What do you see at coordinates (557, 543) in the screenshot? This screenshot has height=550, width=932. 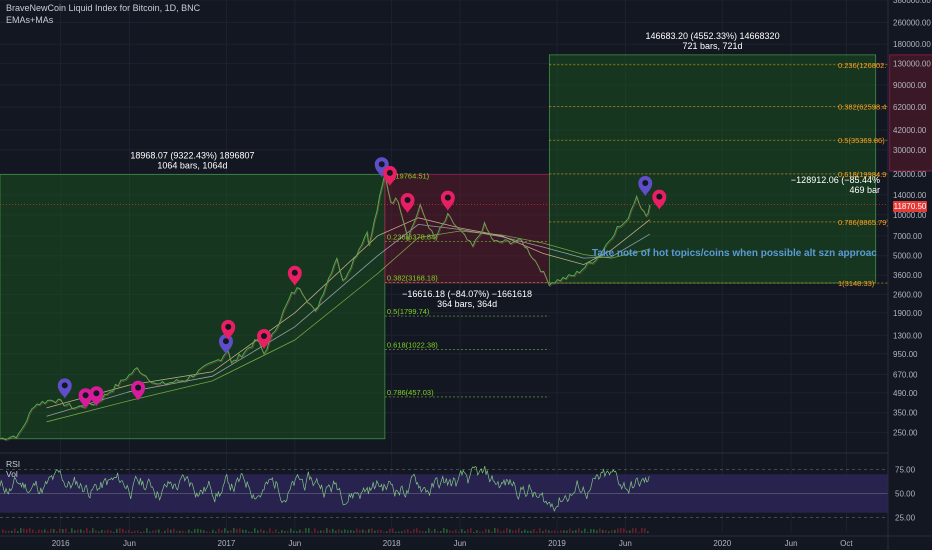 I see `x-tick-label: 2019` at bounding box center [557, 543].